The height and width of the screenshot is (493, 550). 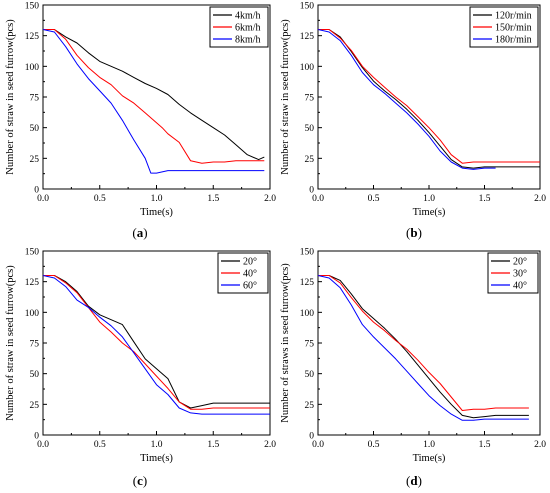 What do you see at coordinates (285, 343) in the screenshot?
I see `y-axis-label: Number of straws in seed furrow(pcs)` at bounding box center [285, 343].